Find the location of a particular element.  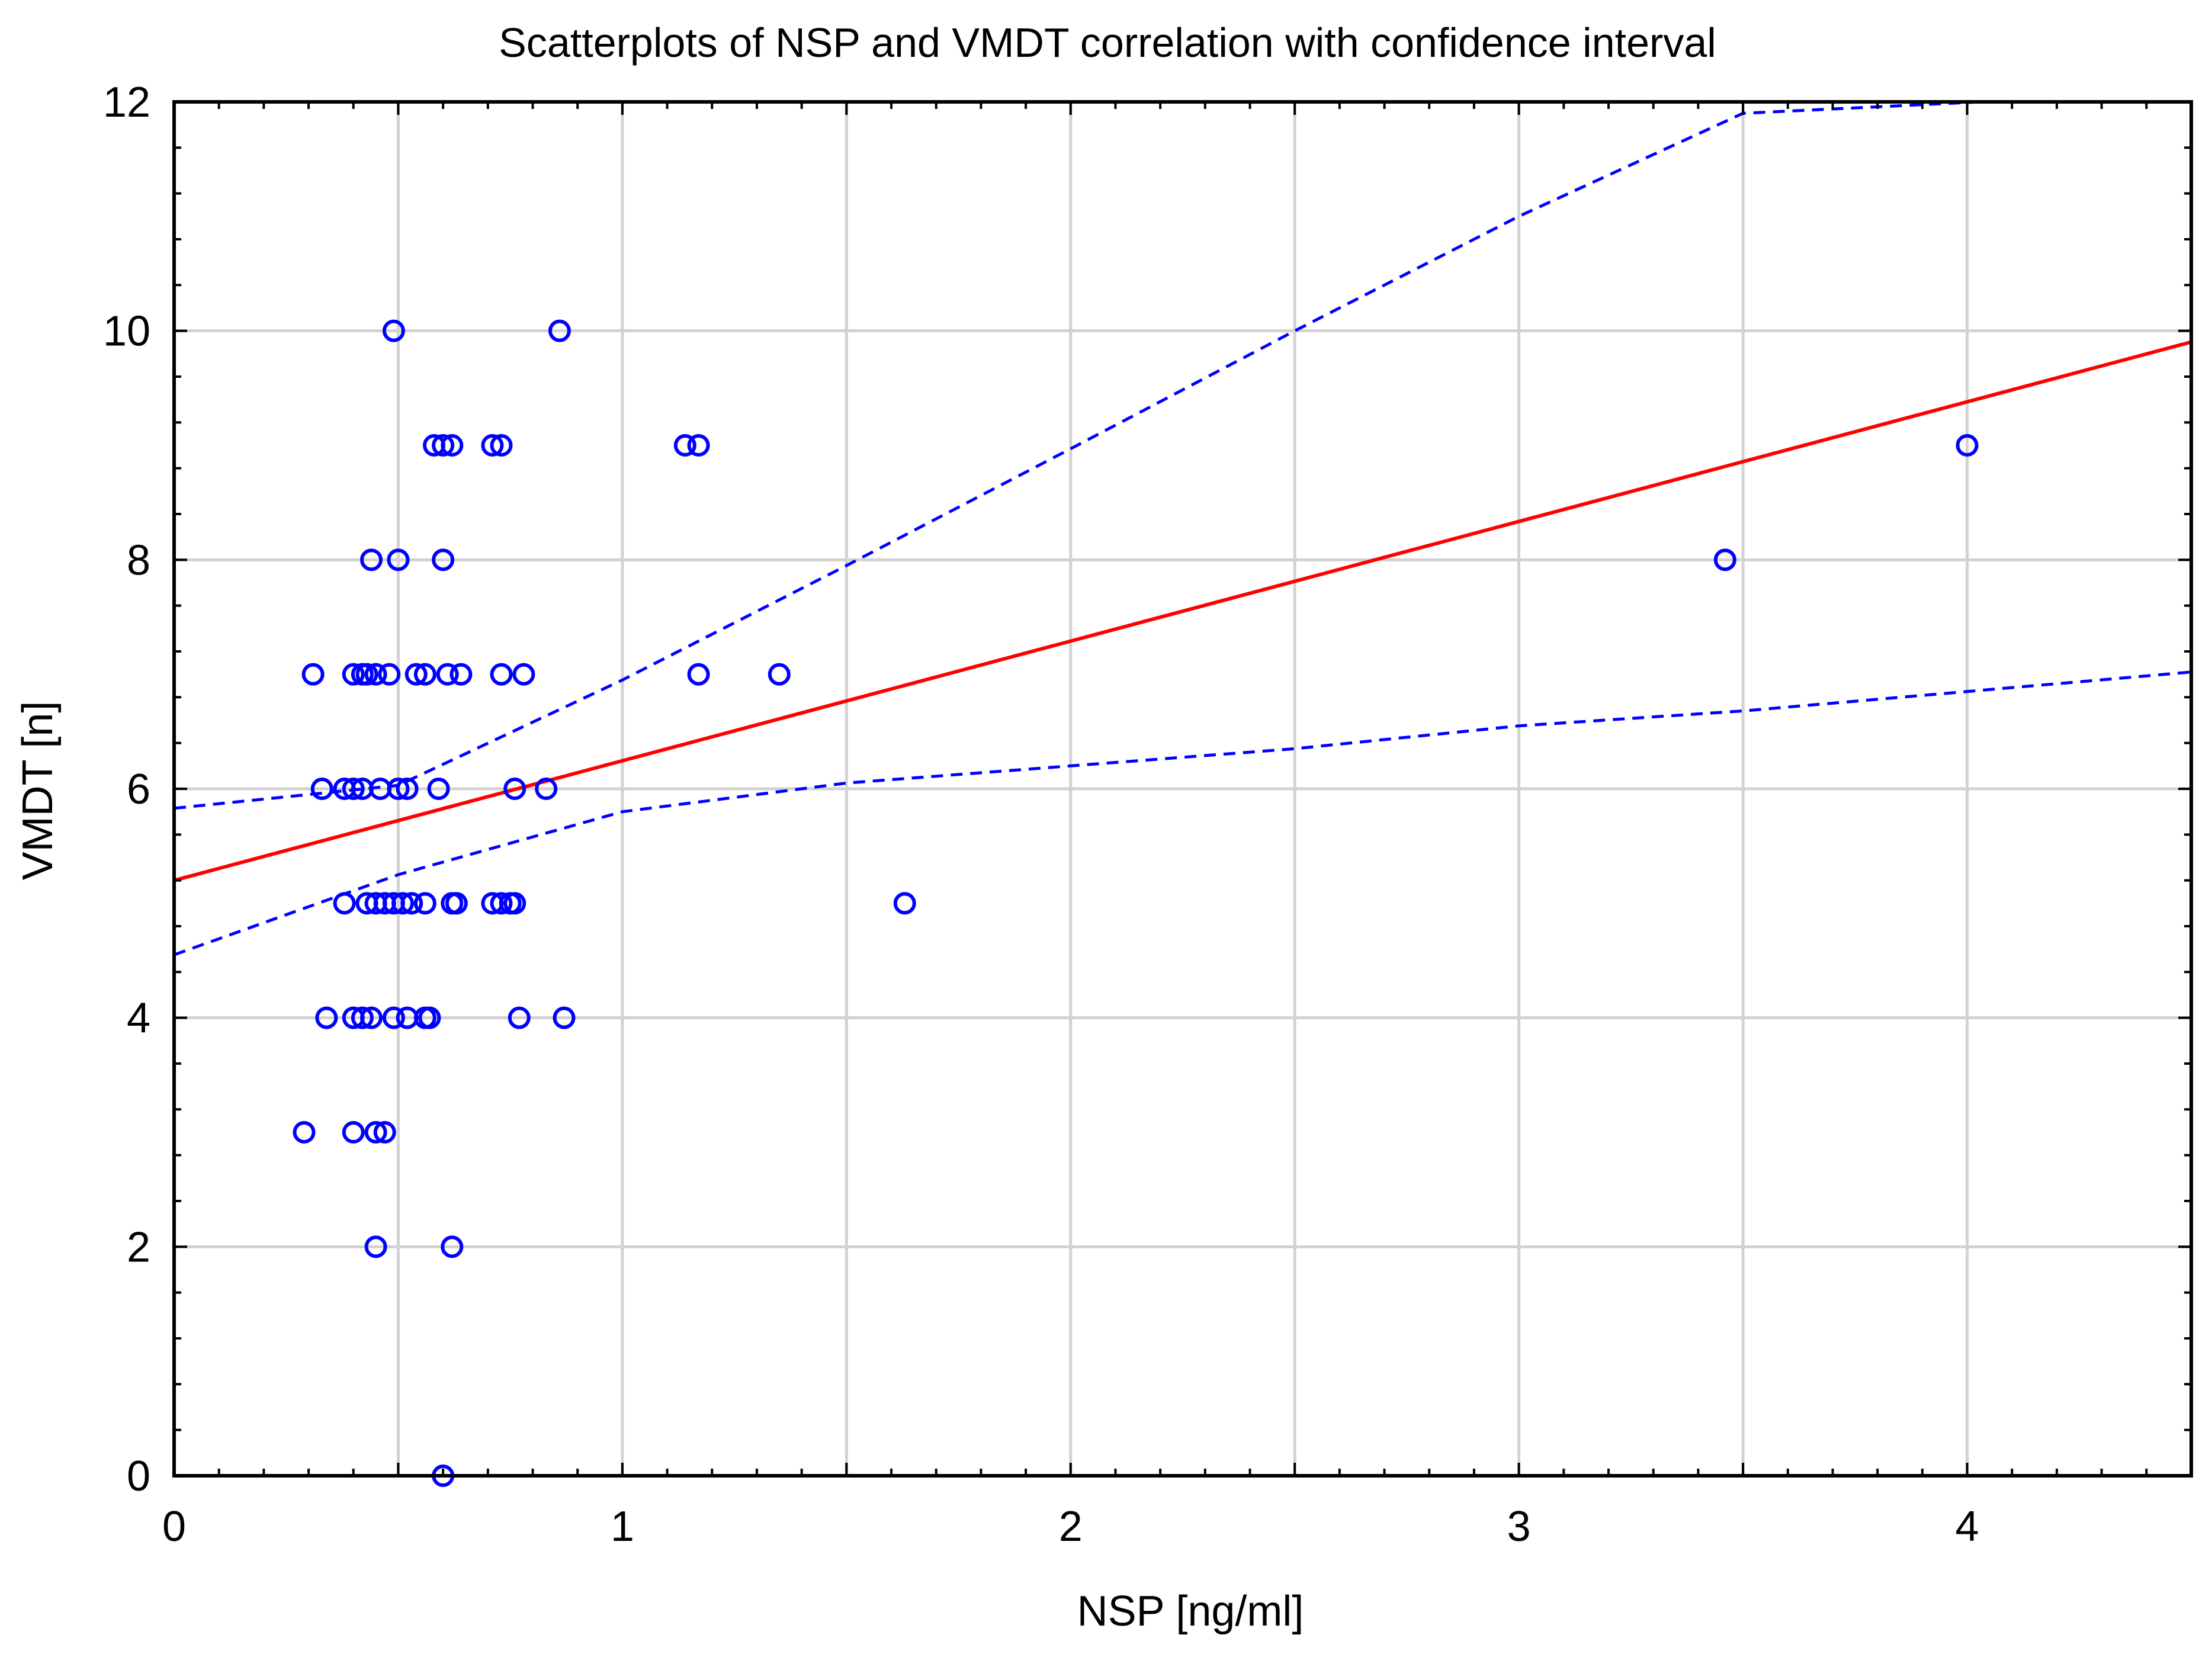

y-tick-label: 10 is located at coordinates (126, 331).